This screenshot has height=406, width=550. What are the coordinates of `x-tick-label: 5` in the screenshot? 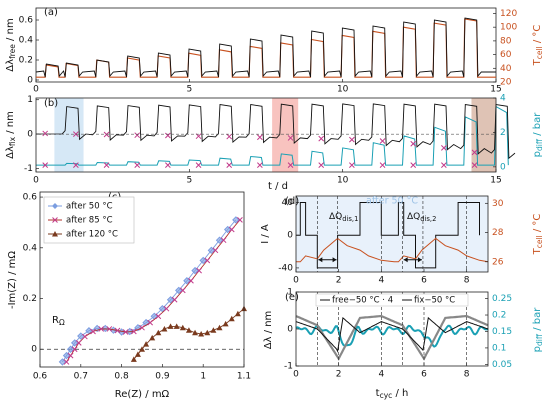 It's located at (189, 181).